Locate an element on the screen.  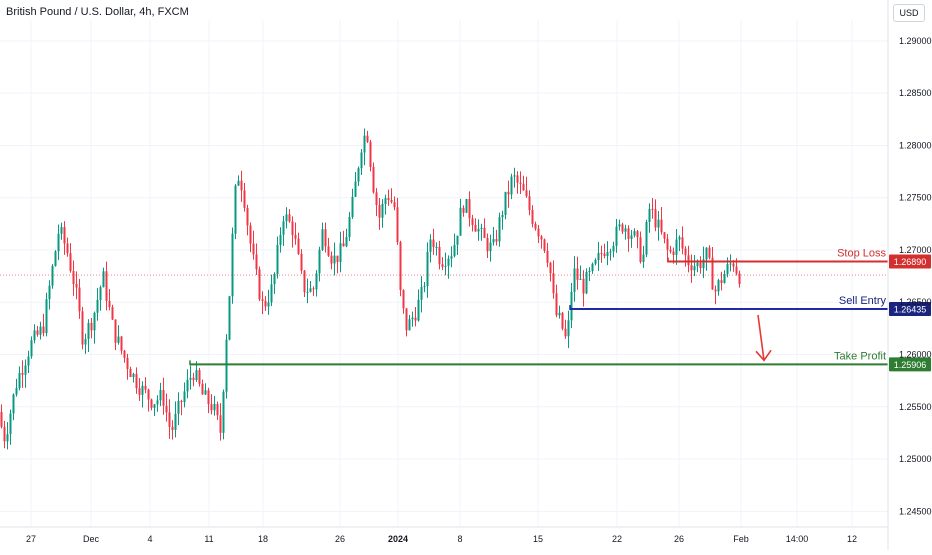
time-axis: 27 Dec 4 11 18 26 2024 8 15 22 26 Feb 14:00 12 is located at coordinates (444, 535).